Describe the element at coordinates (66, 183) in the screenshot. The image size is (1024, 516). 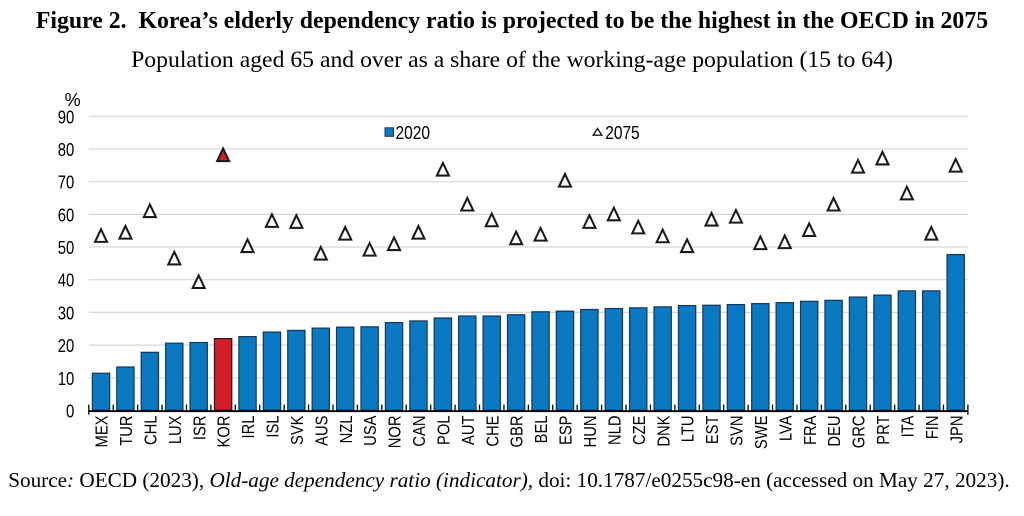
I see `svg-text: 70` at that location.